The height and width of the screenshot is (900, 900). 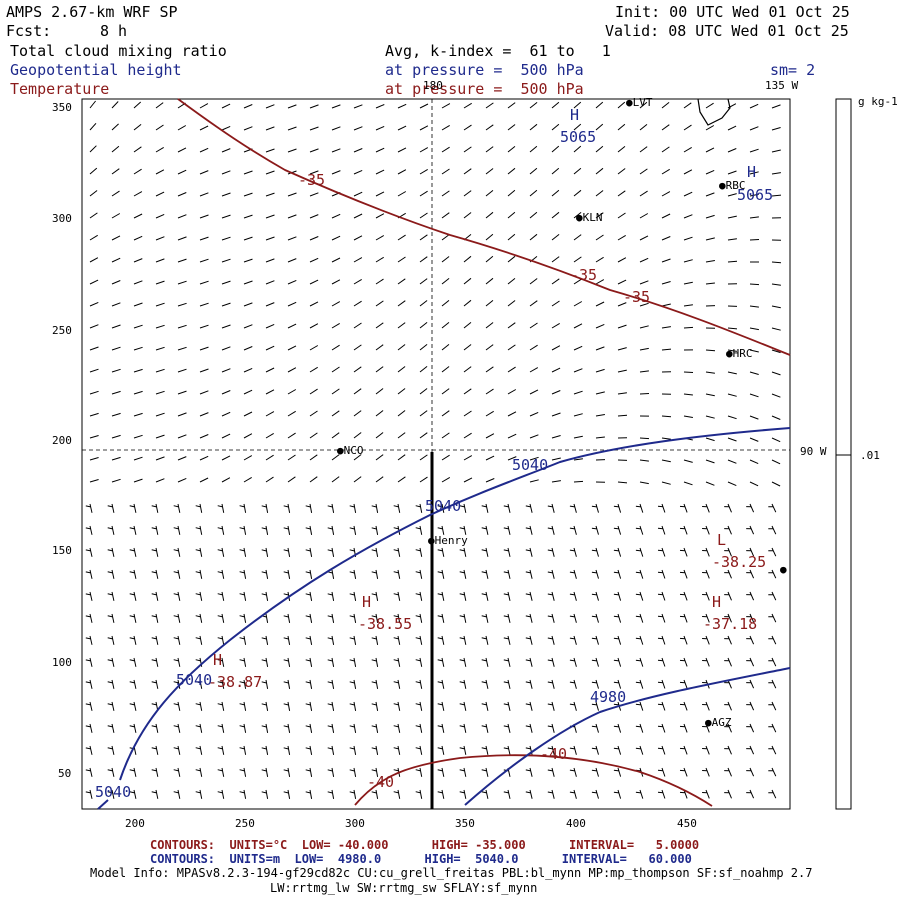 I want to click on colorbar-value: .01, so click(x=870, y=455).